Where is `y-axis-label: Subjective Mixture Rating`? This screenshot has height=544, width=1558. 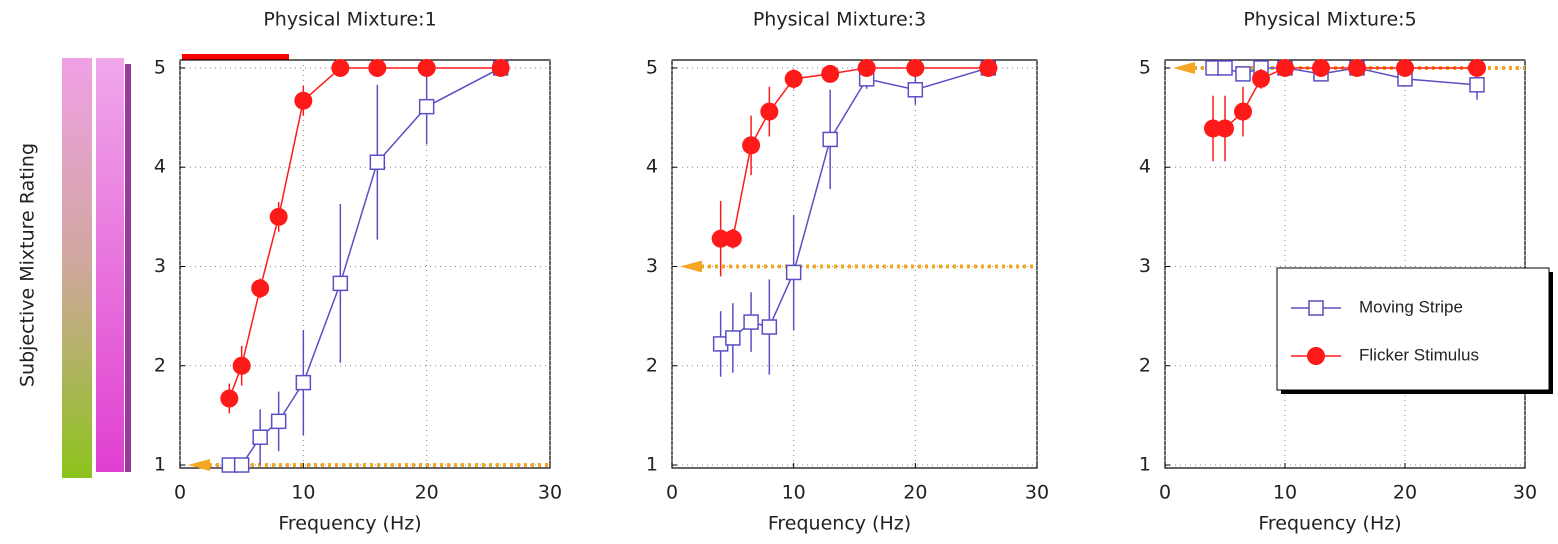 y-axis-label: Subjective Mixture Rating is located at coordinates (28, 265).